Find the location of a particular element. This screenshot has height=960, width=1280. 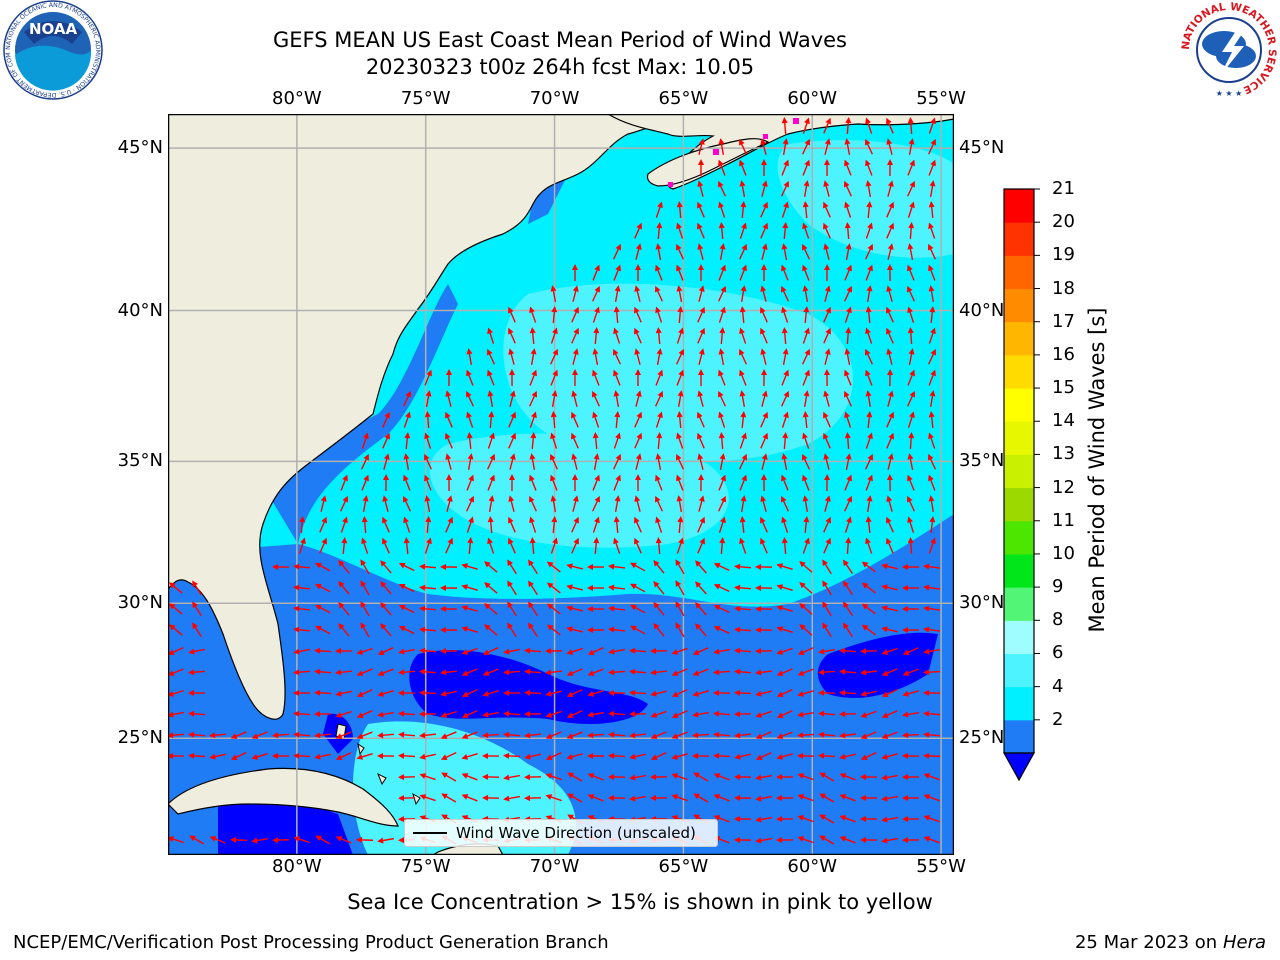

legend-line is located at coordinates (430, 833).